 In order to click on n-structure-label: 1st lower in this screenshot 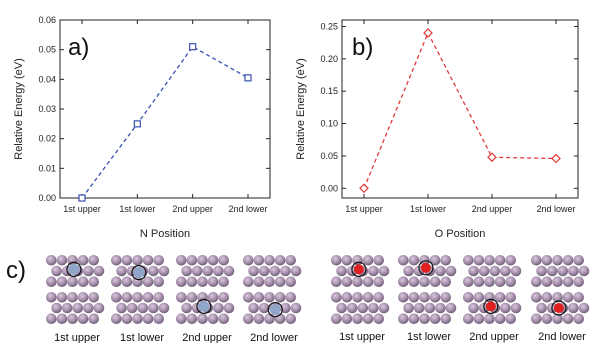, I will do `click(142, 337)`.